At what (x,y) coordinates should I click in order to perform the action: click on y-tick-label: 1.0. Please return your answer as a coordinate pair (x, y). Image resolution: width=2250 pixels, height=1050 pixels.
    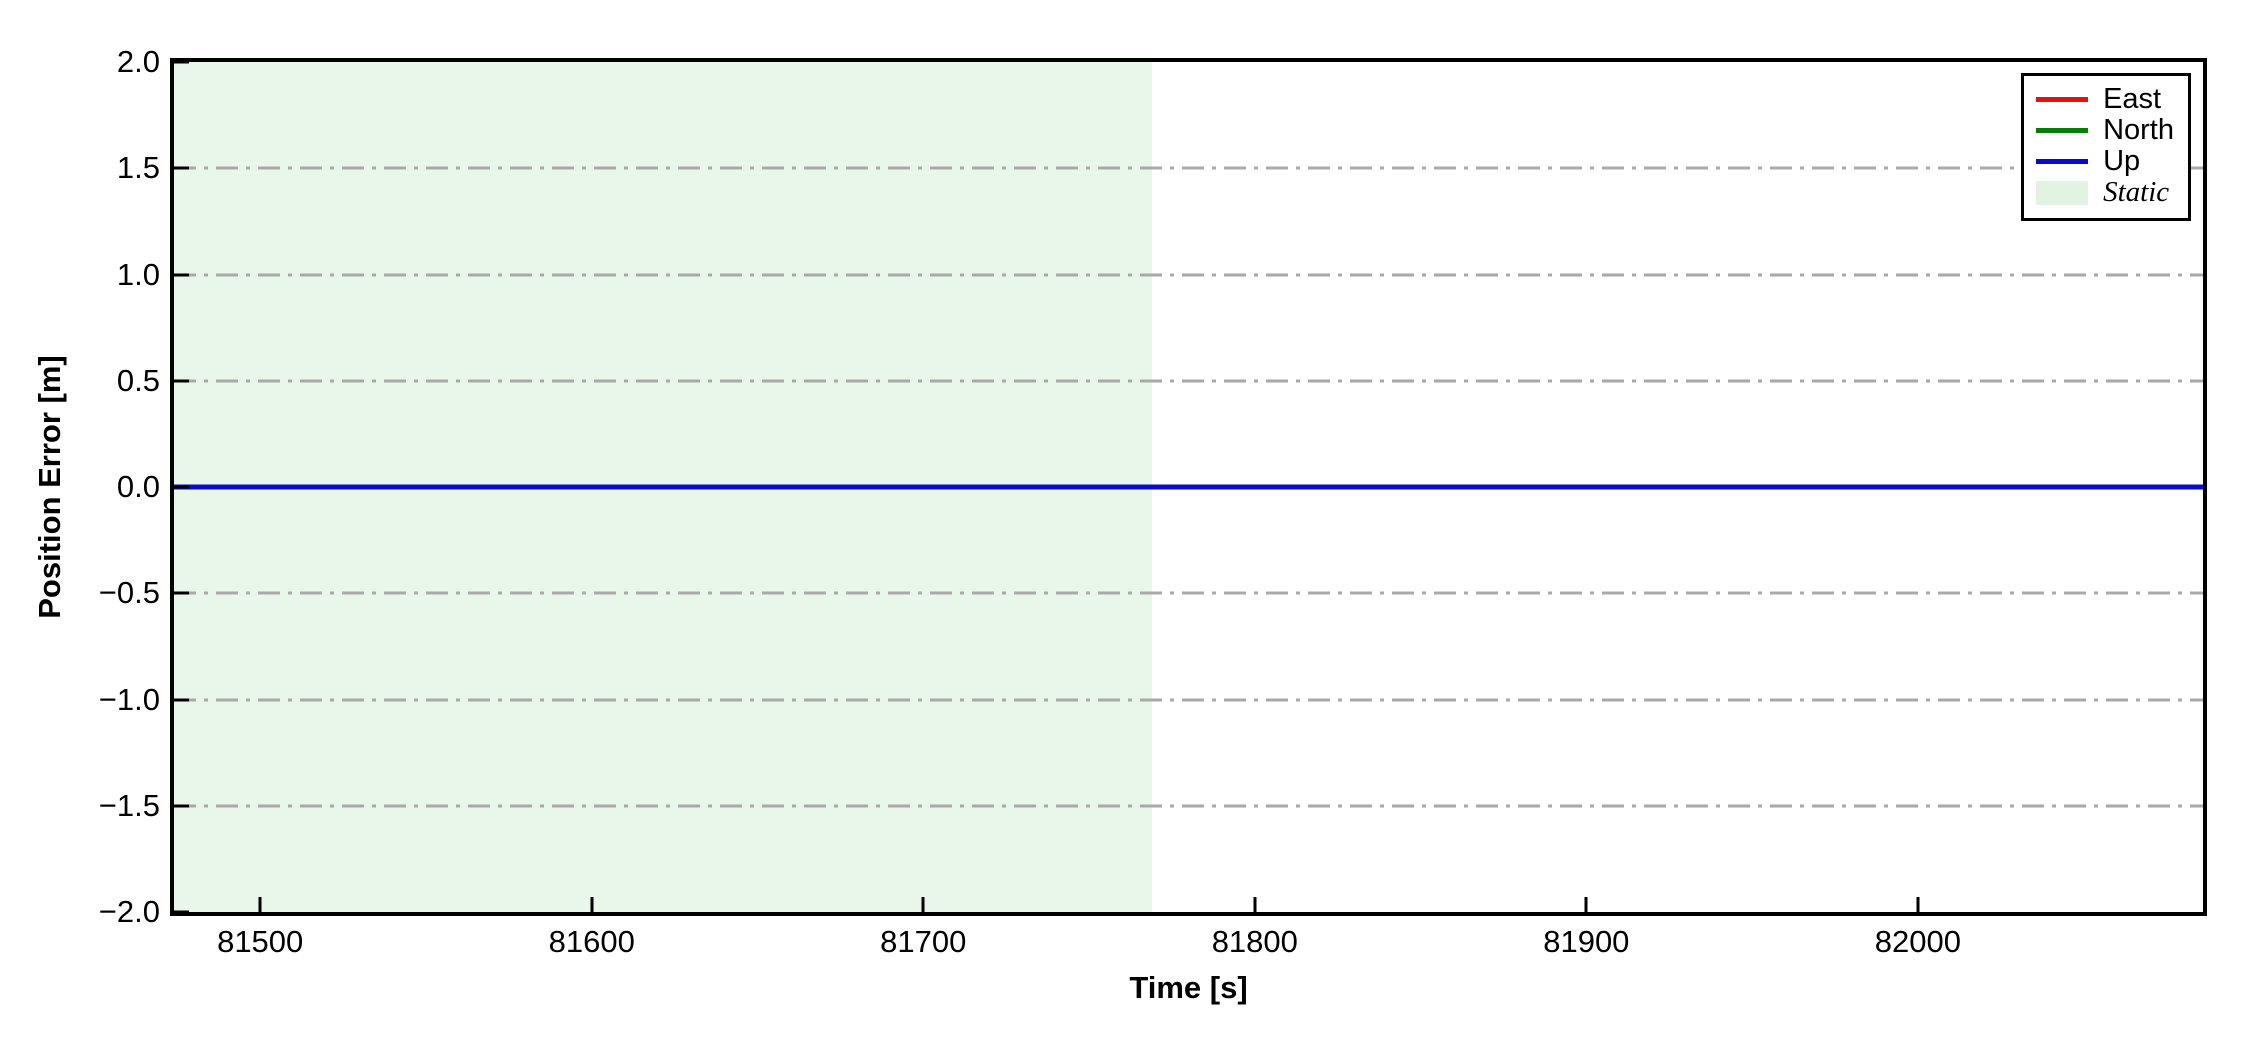
    Looking at the image, I should click on (138, 274).